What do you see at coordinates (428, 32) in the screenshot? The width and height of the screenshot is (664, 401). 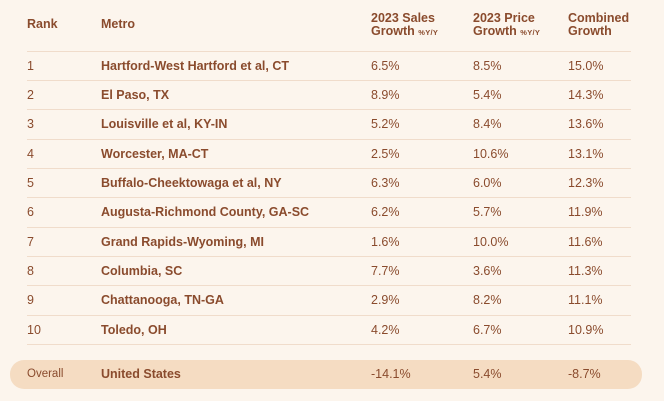 I see `header-sales-unit: %Y/Y` at bounding box center [428, 32].